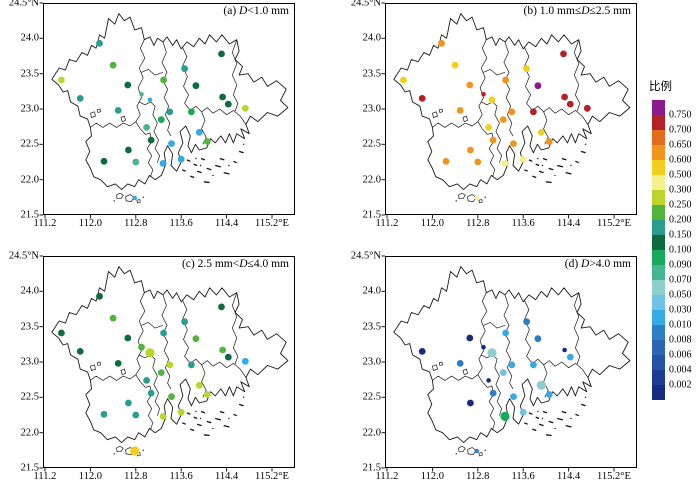 This screenshot has width=700, height=488. I want to click on y-tick-label: 23.5, so click(371, 327).